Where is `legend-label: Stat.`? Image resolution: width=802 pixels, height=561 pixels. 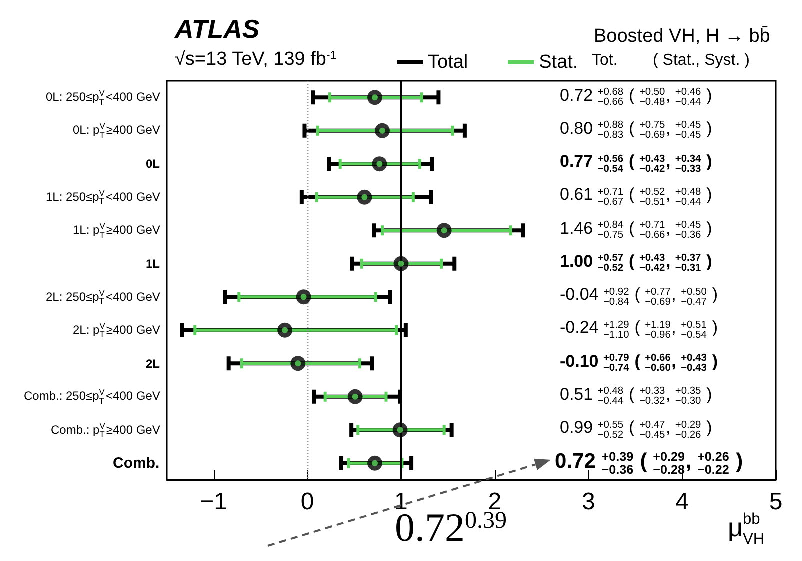
legend-label: Stat. is located at coordinates (558, 62).